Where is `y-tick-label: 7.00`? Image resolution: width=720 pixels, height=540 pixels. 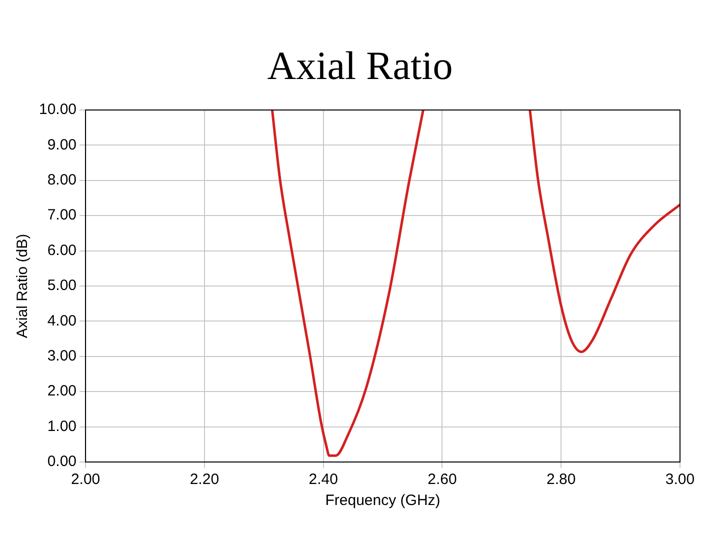 y-tick-label: 7.00 is located at coordinates (62, 215).